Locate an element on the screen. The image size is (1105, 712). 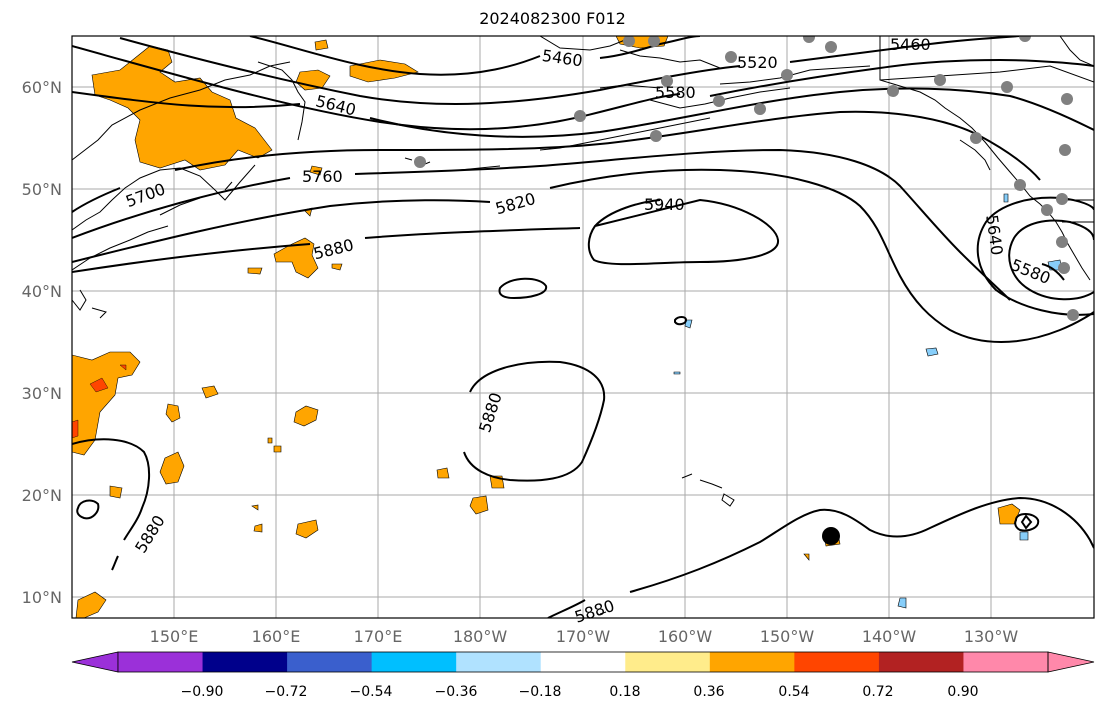
contour-label: 5460 is located at coordinates (910, 44).